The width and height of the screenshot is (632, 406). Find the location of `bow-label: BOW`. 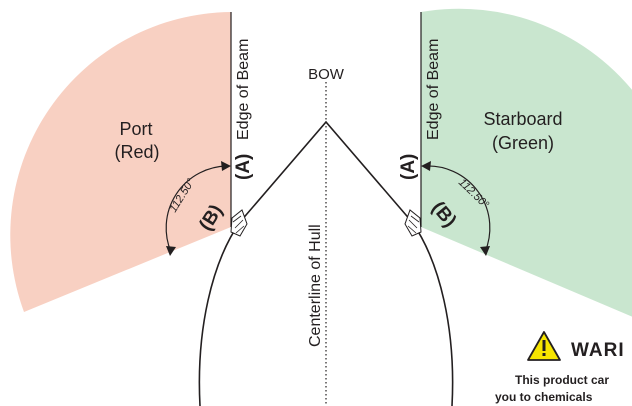

bow-label: BOW is located at coordinates (326, 74).